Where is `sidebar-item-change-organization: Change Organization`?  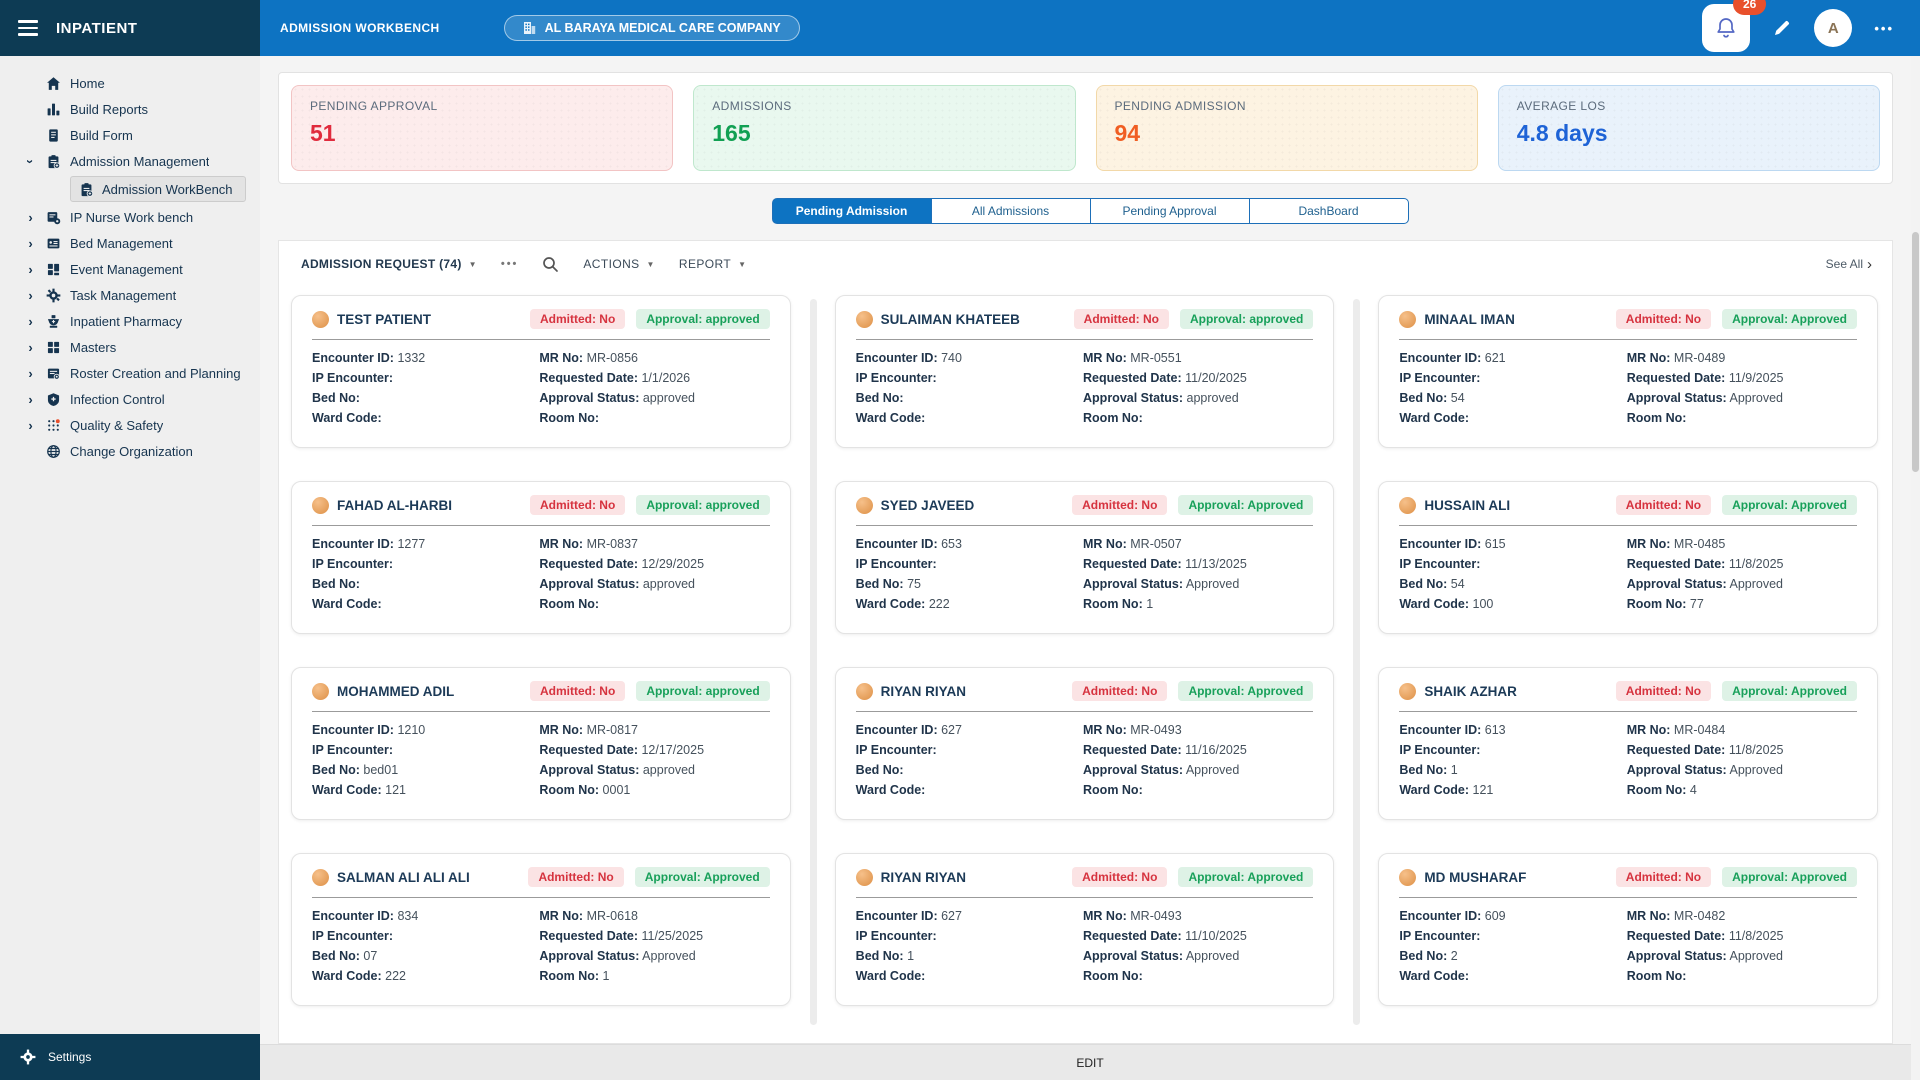 sidebar-item-change-organization: Change Organization is located at coordinates (130, 451).